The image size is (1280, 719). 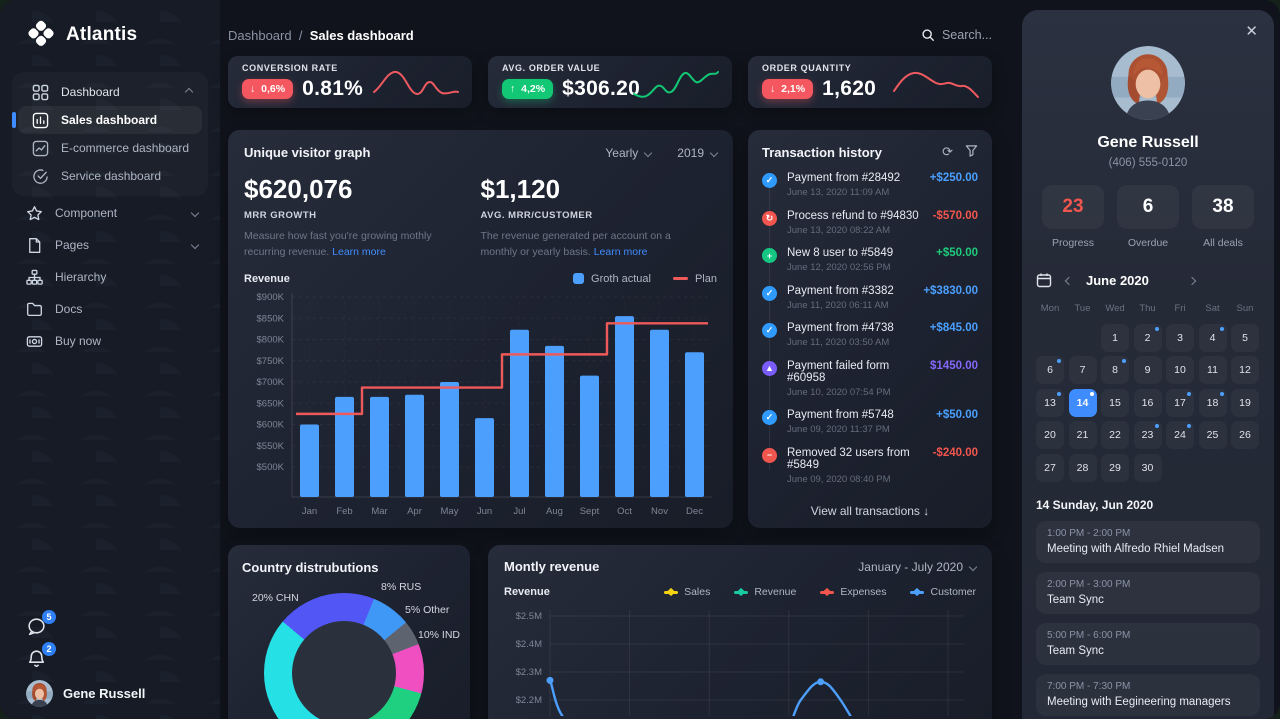 I want to click on schedule-item: 2:00 PM - 3:00 PM Team Sync, so click(x=1148, y=592).